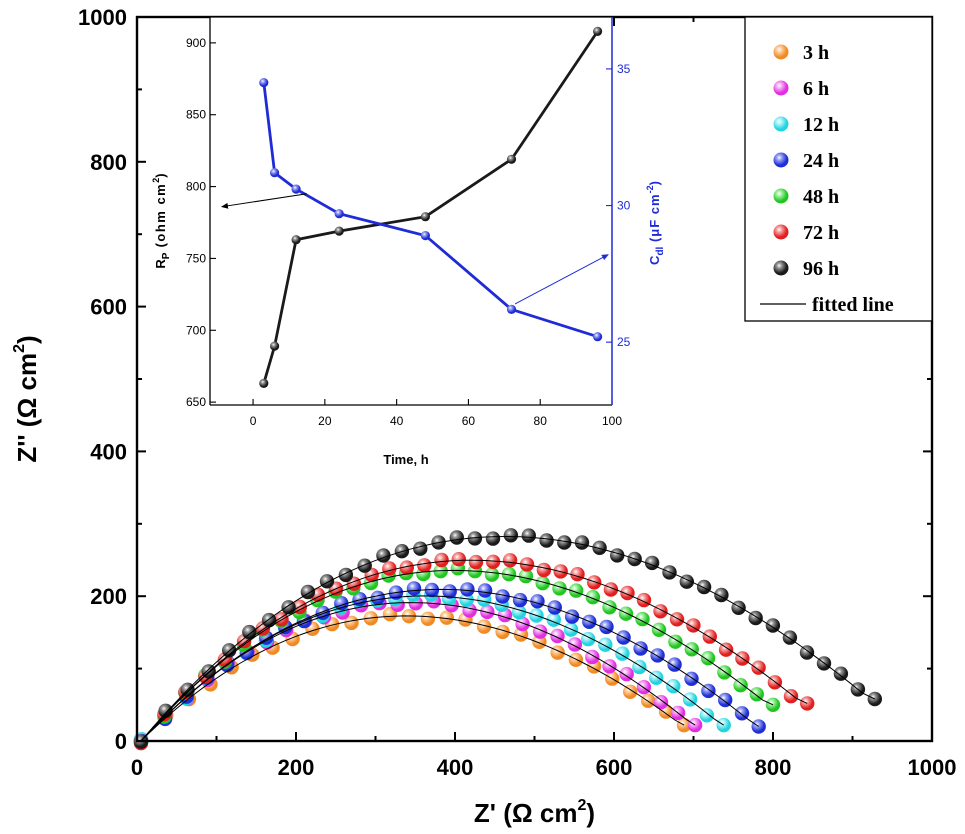 Image resolution: width=965 pixels, height=834 pixels. I want to click on inset-left-label-sup: 2, so click(156, 180).